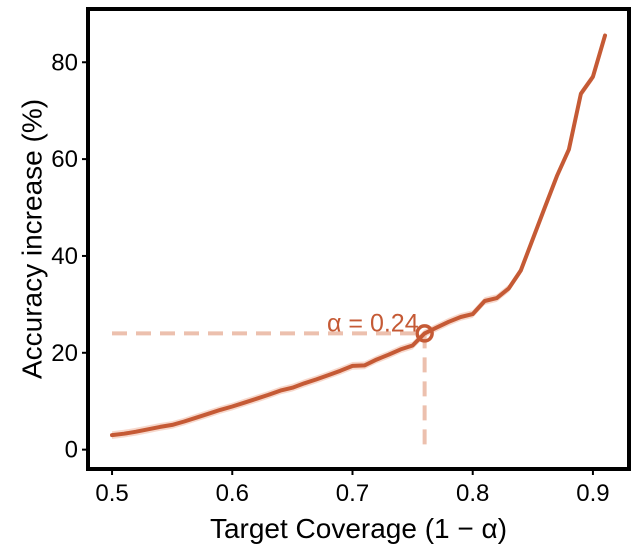 This screenshot has width=640, height=555. I want to click on highlight-marker, so click(424, 333).